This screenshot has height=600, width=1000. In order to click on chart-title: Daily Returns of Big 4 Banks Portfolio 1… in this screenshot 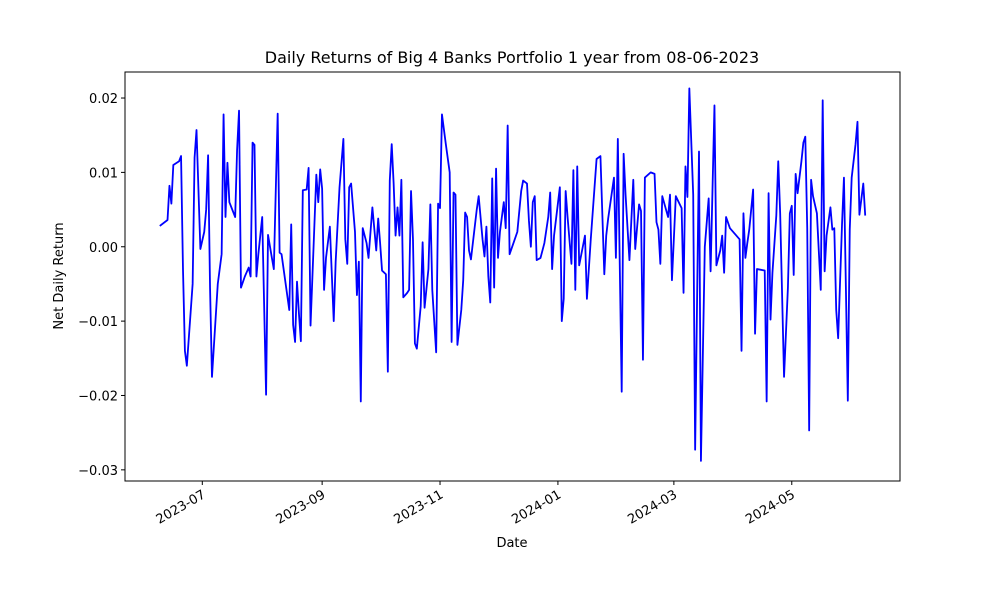, I will do `click(512, 57)`.